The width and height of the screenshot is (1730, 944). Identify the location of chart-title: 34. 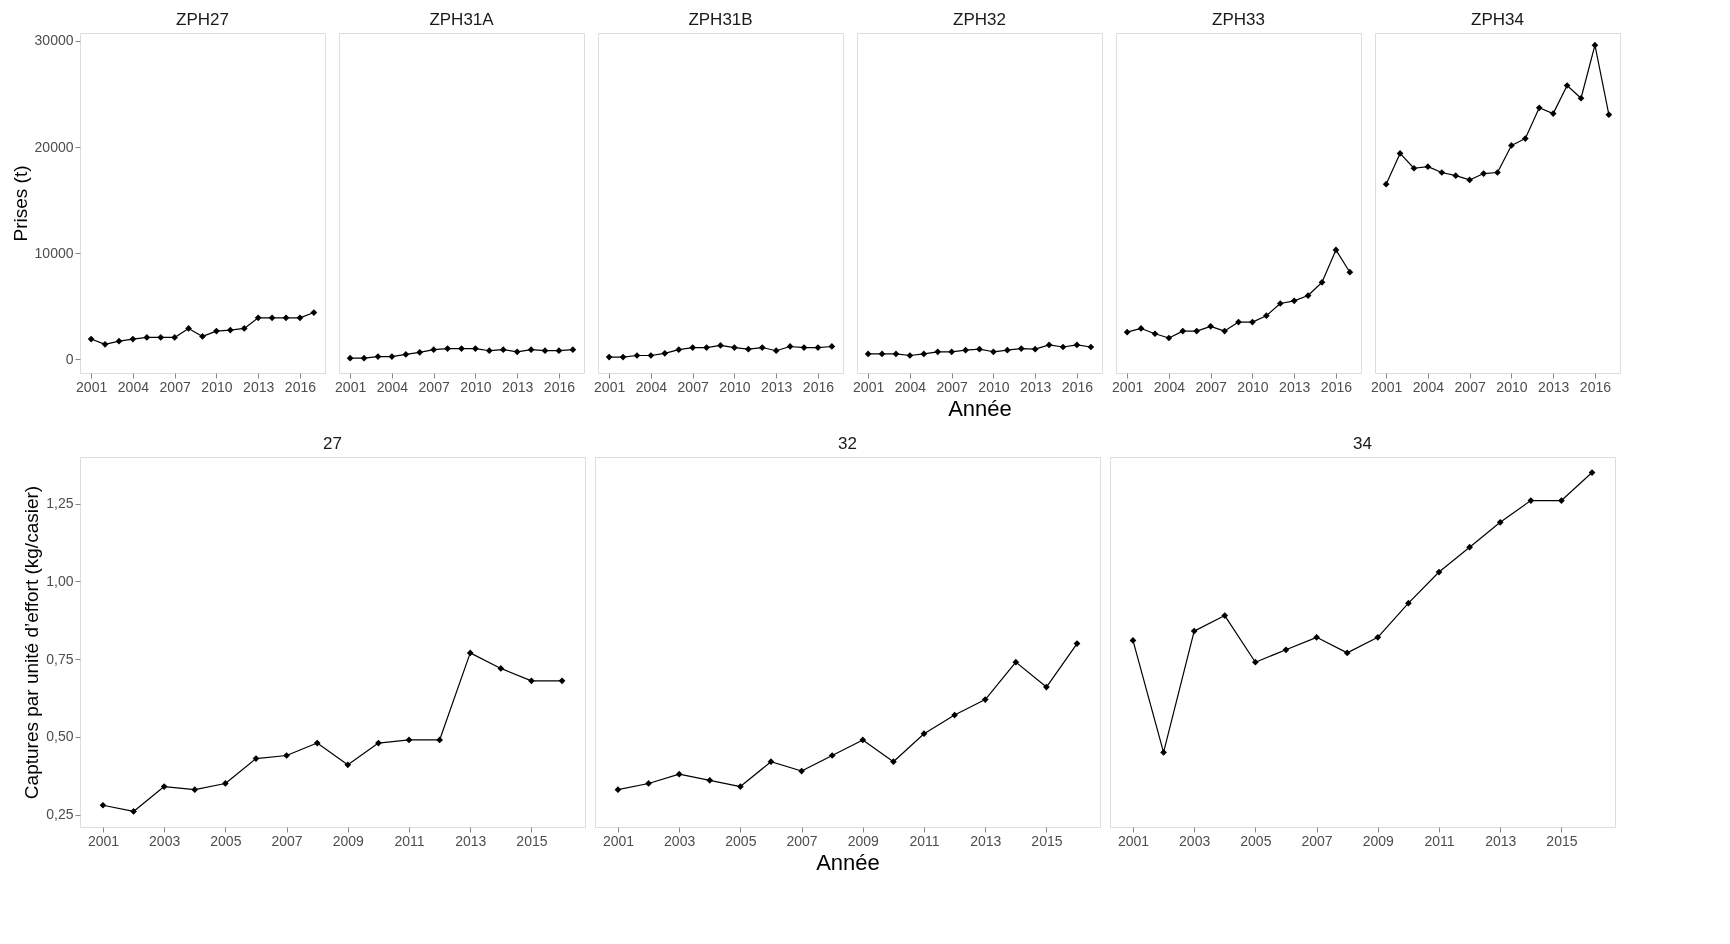
(1362, 443).